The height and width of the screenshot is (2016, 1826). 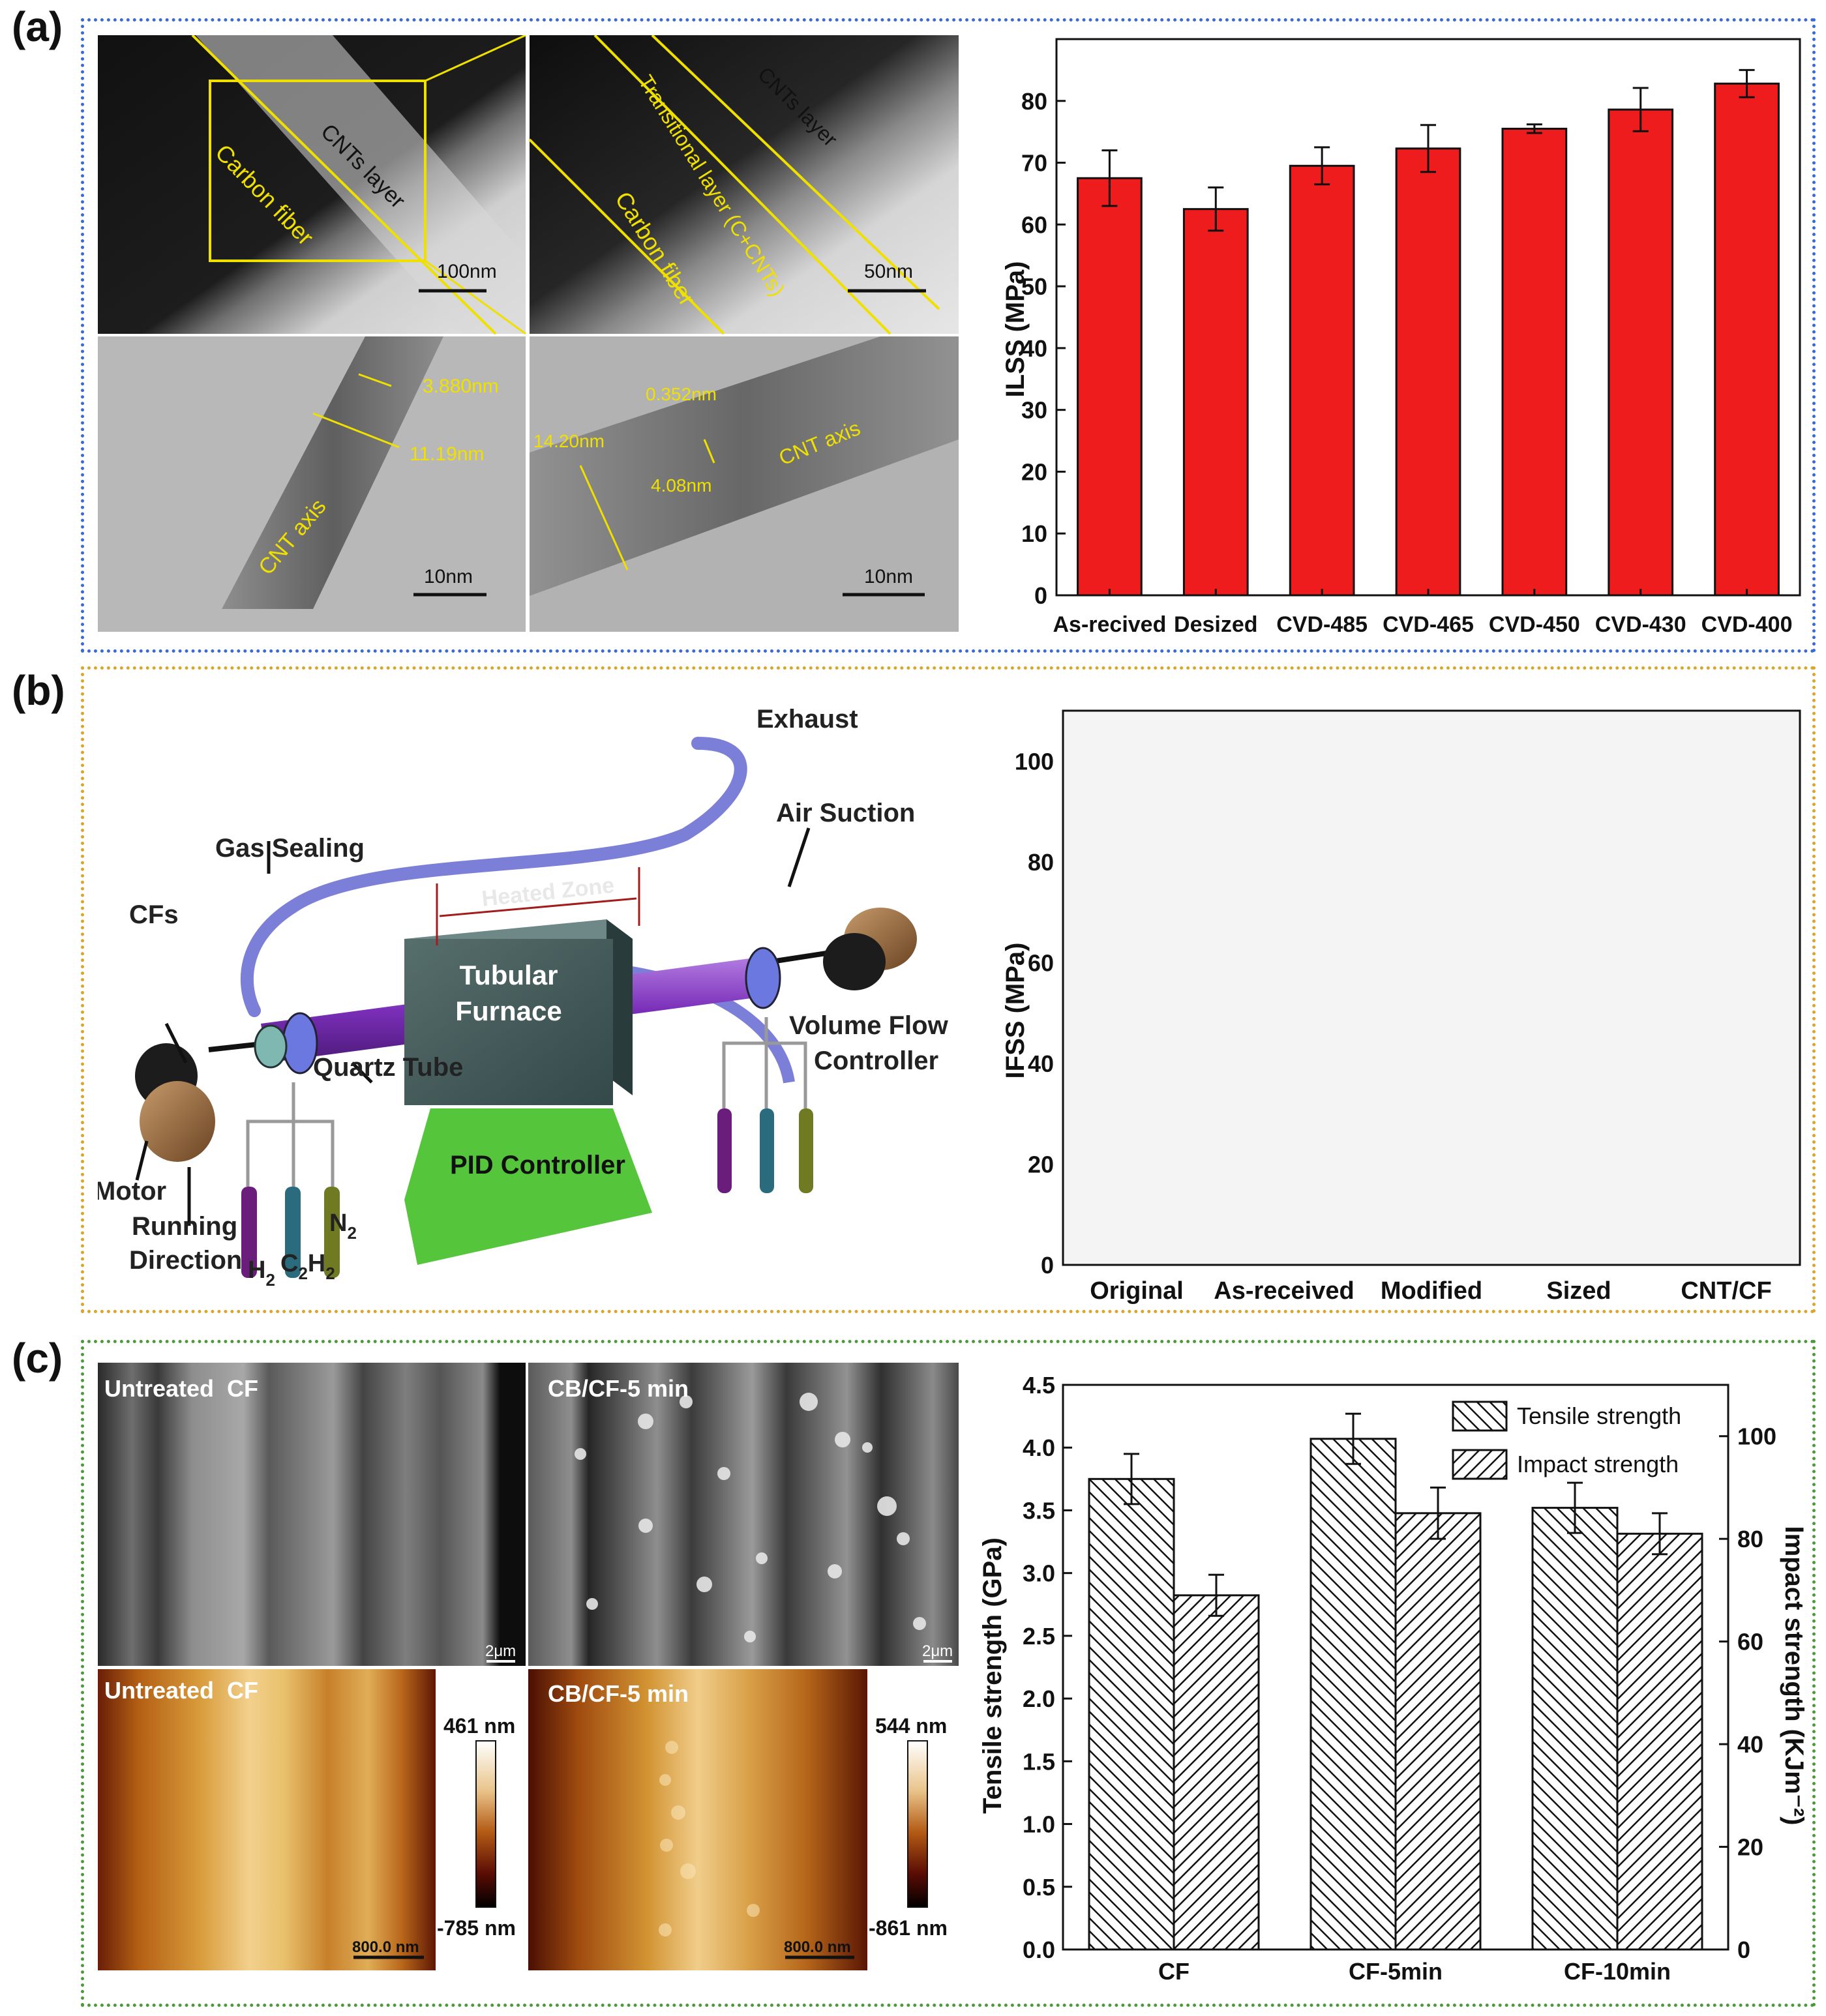 What do you see at coordinates (448, 577) in the screenshot?
I see `scale-label-3: 10nm` at bounding box center [448, 577].